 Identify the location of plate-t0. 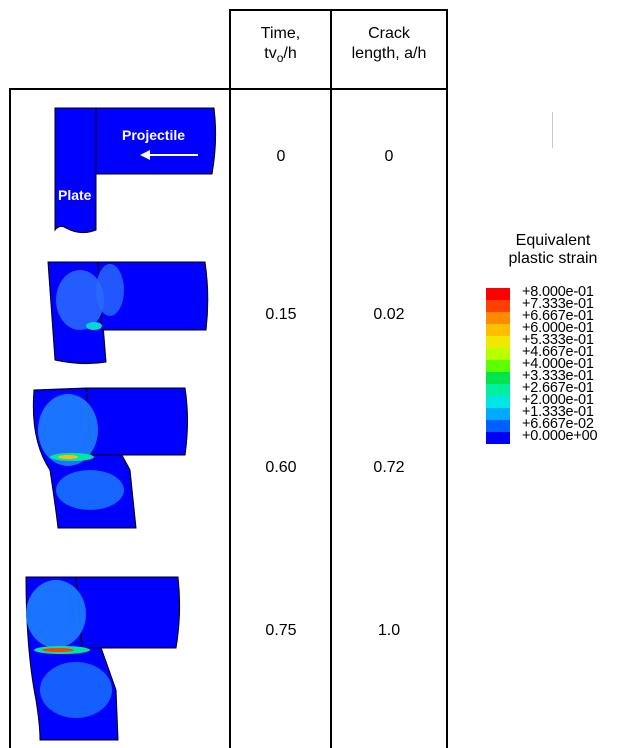
(75, 170).